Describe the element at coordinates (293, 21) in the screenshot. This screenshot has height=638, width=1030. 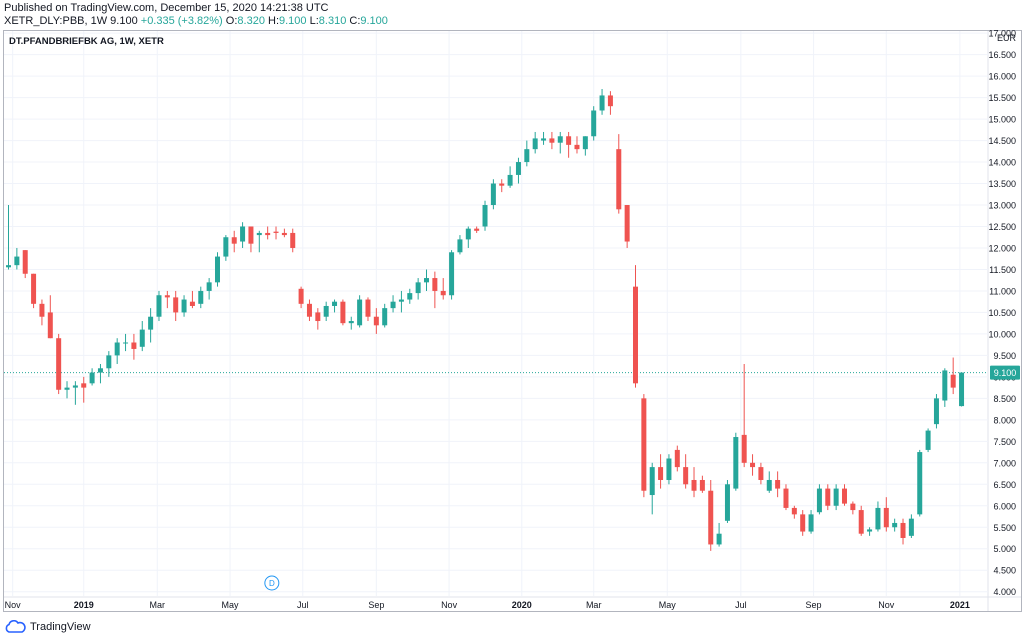
I see `high-value: 9.100` at that location.